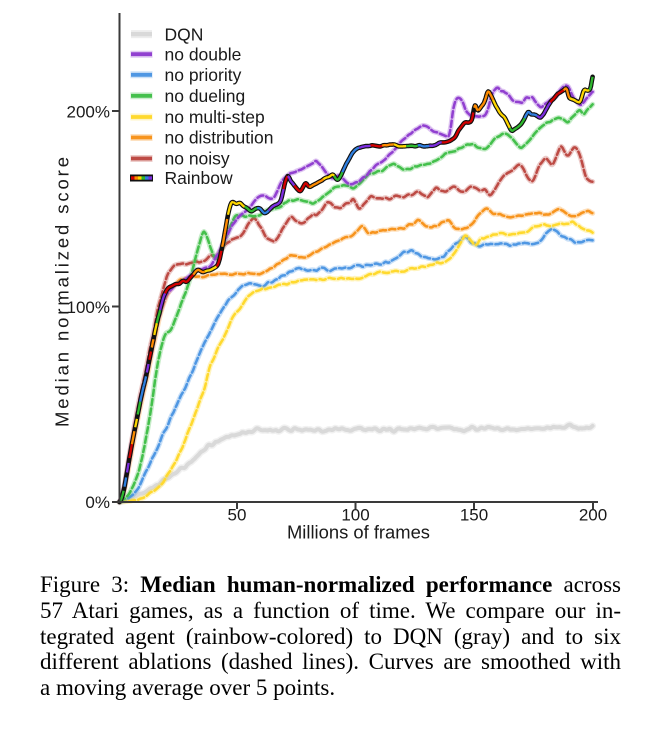 Image resolution: width=660 pixels, height=739 pixels. Describe the element at coordinates (197, 159) in the screenshot. I see `svg-text: no noisy` at that location.